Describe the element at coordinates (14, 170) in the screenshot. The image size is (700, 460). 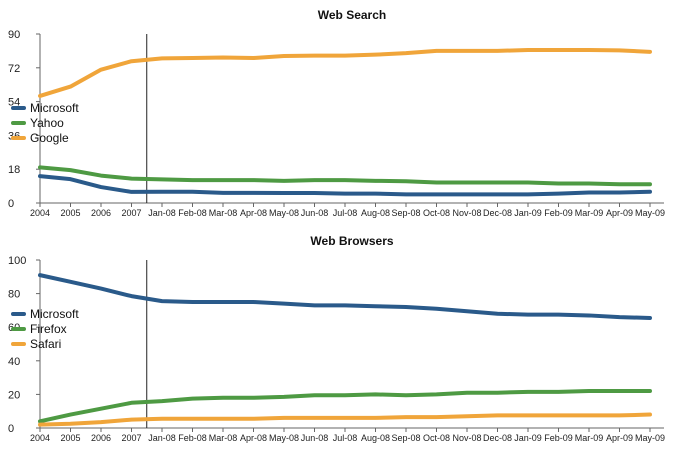
I see `y-tick-label: 18` at that location.